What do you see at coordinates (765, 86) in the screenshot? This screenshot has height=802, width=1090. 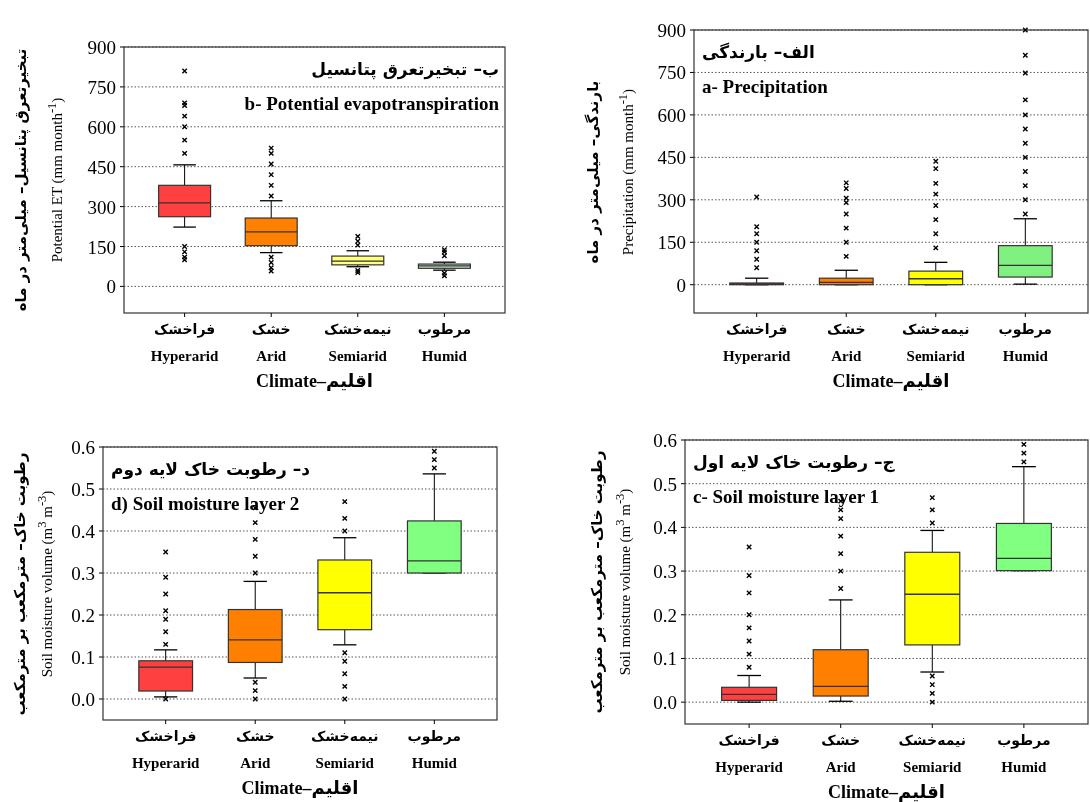 I see `text: a- Precipitation` at bounding box center [765, 86].